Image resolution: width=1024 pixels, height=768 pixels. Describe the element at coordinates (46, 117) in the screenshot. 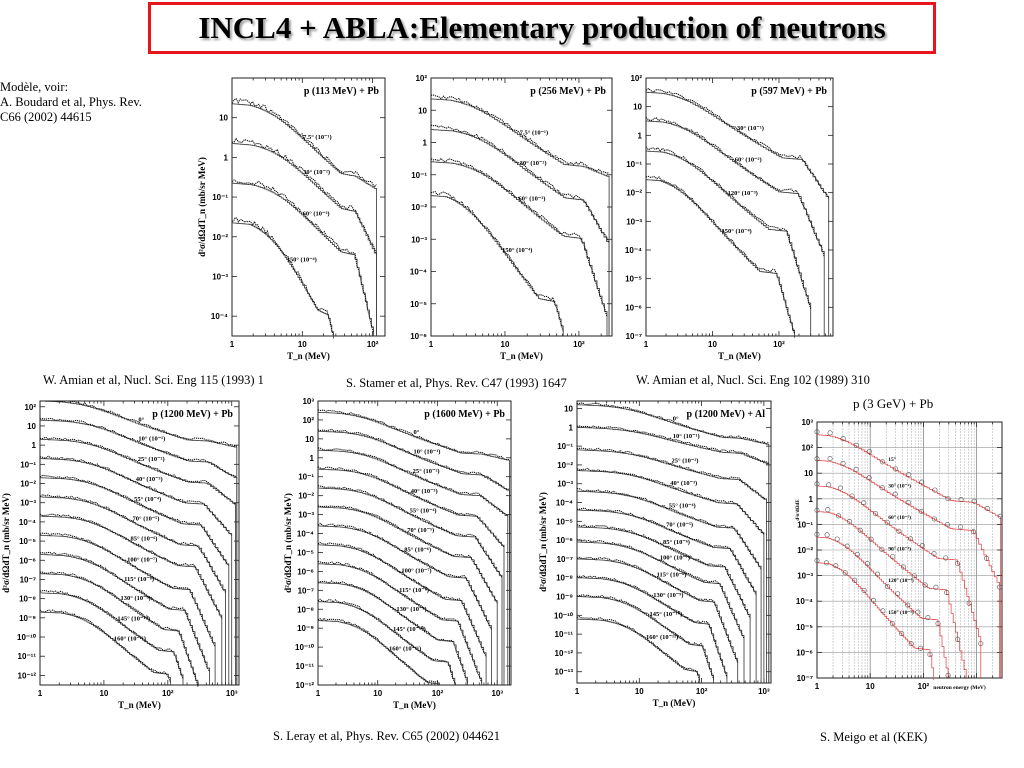

I see `note-line: C66 (2002) 44615` at that location.